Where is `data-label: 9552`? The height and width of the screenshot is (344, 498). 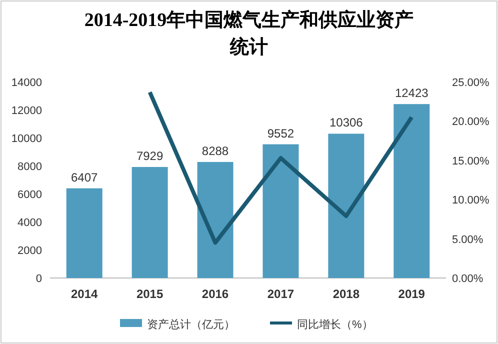
data-label: 9552 is located at coordinates (280, 133).